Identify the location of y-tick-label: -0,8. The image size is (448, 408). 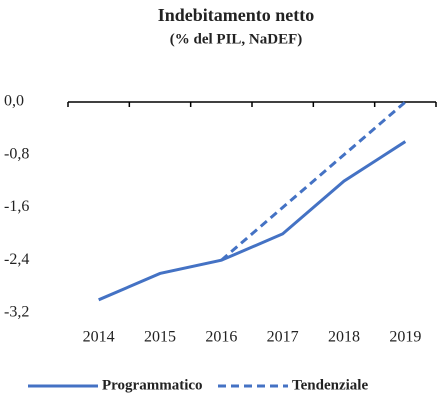
(16, 153).